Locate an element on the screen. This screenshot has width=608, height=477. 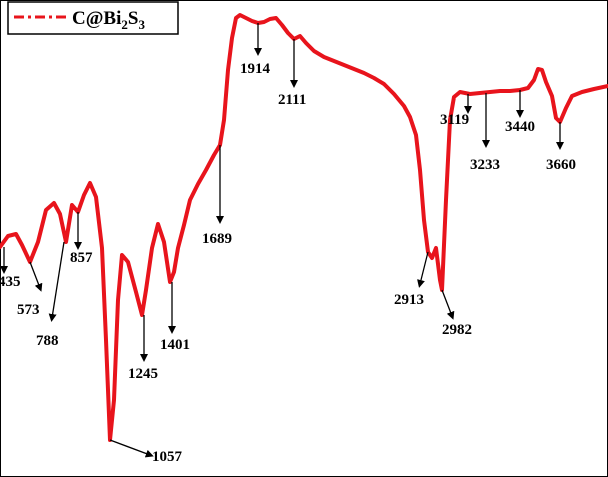
peak-label: 3440 is located at coordinates (520, 127).